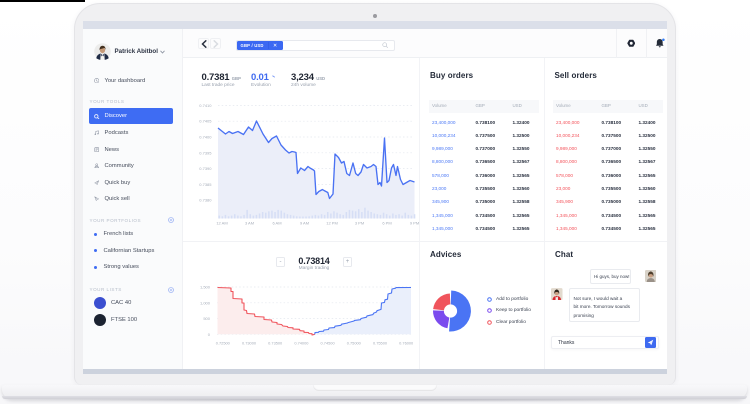 The height and width of the screenshot is (404, 750). What do you see at coordinates (205, 287) in the screenshot?
I see `svg-text: 1,500` at bounding box center [205, 287].